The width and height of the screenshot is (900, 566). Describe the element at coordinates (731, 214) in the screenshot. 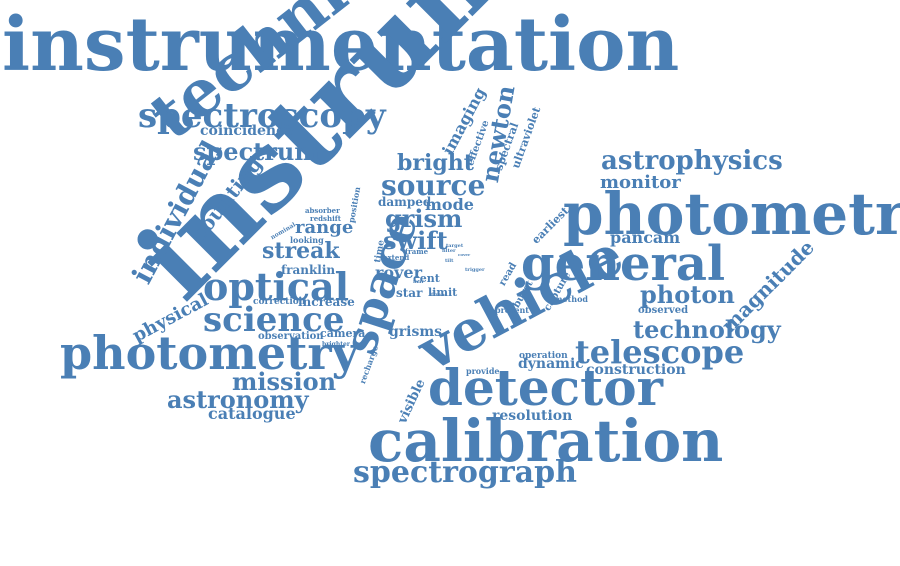

I see `word-photometric: photometric` at that location.